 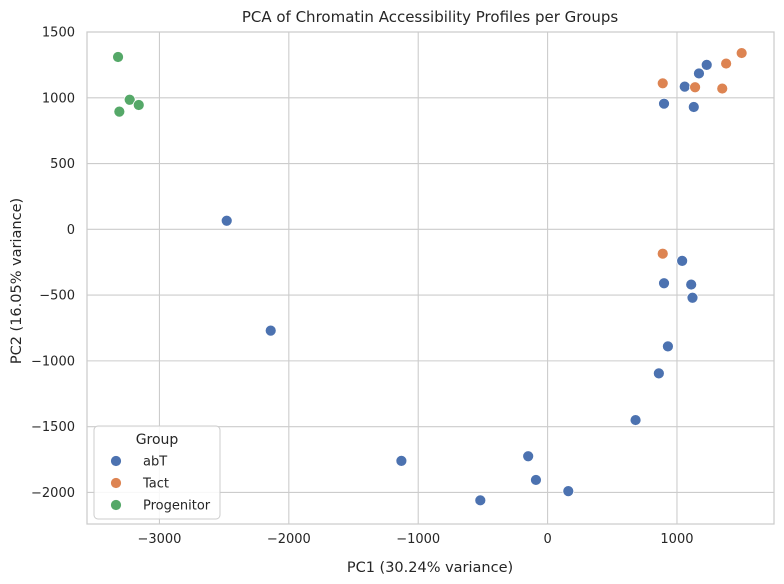 I want to click on y-tick-label: −1000, so click(x=53, y=361).